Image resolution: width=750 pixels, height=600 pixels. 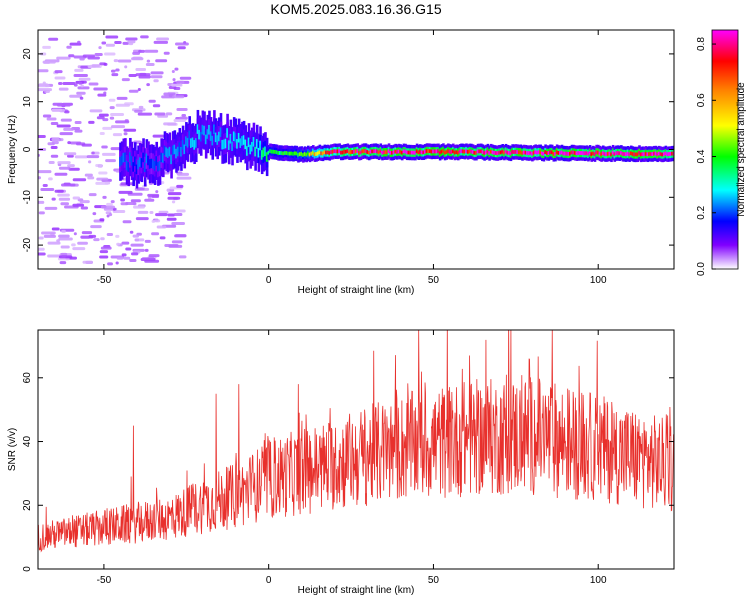 I want to click on y-tick-label: -10, so click(x=27, y=197).